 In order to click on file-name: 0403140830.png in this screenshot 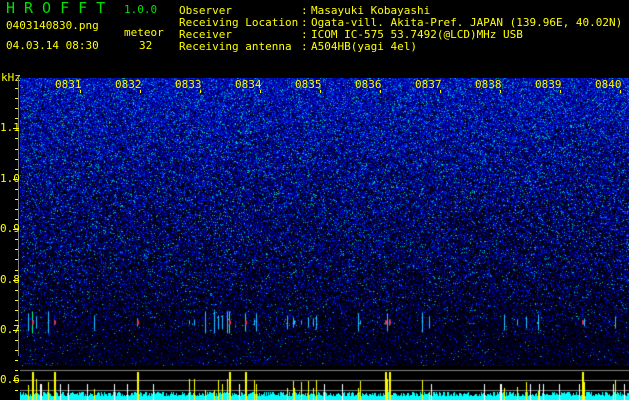, I will do `click(52, 25)`.